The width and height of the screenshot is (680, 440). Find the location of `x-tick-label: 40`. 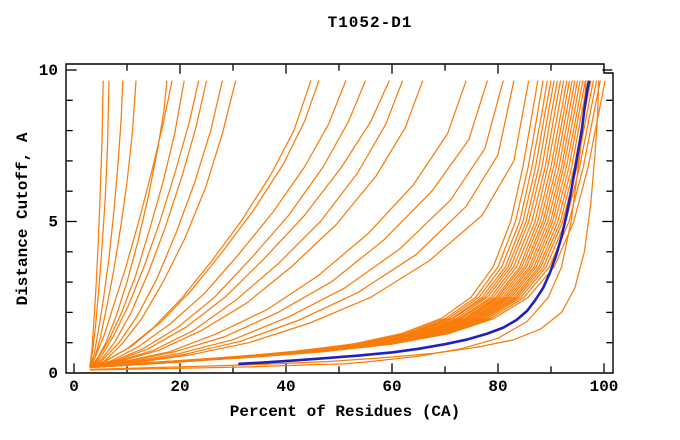

x-tick-label: 40 is located at coordinates (285, 387).